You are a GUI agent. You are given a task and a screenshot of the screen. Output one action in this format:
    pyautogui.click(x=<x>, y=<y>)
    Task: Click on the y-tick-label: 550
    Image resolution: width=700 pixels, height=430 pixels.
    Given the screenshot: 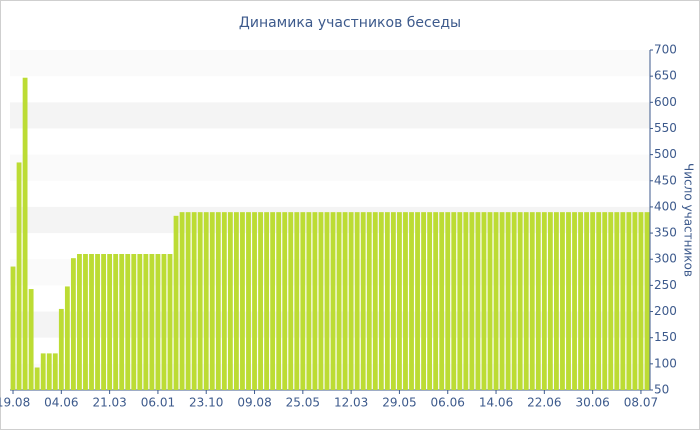 What is the action you would take?
    pyautogui.click(x=665, y=128)
    